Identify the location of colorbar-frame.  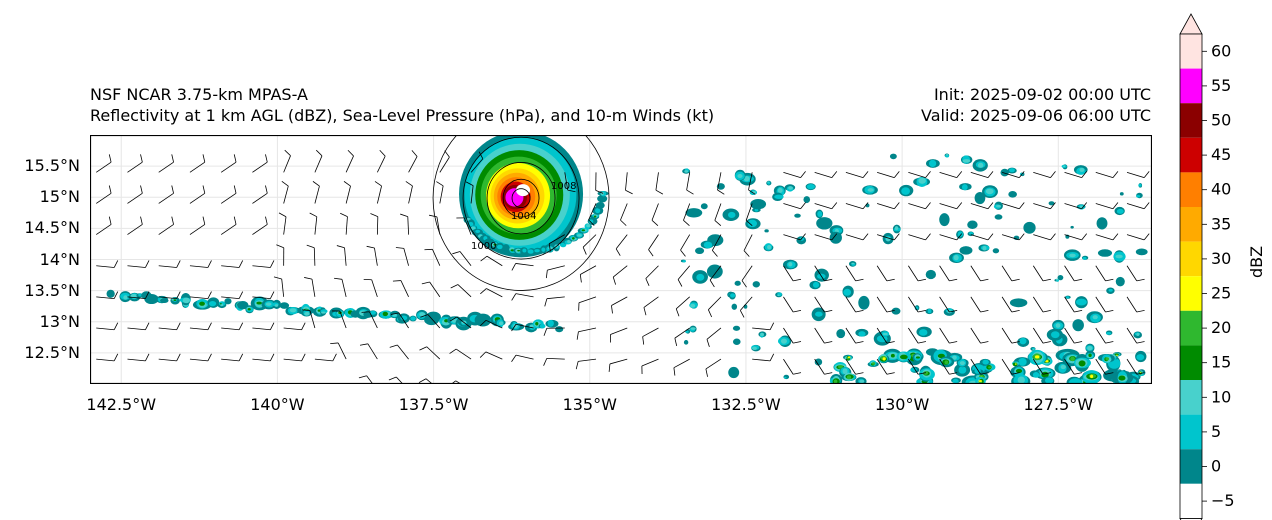
(1191, 276).